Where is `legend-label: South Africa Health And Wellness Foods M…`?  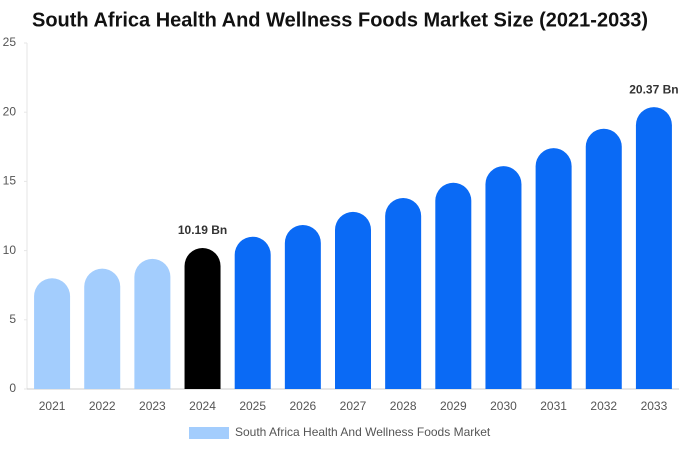
legend-label: South Africa Health And Wellness Foods M… is located at coordinates (363, 432).